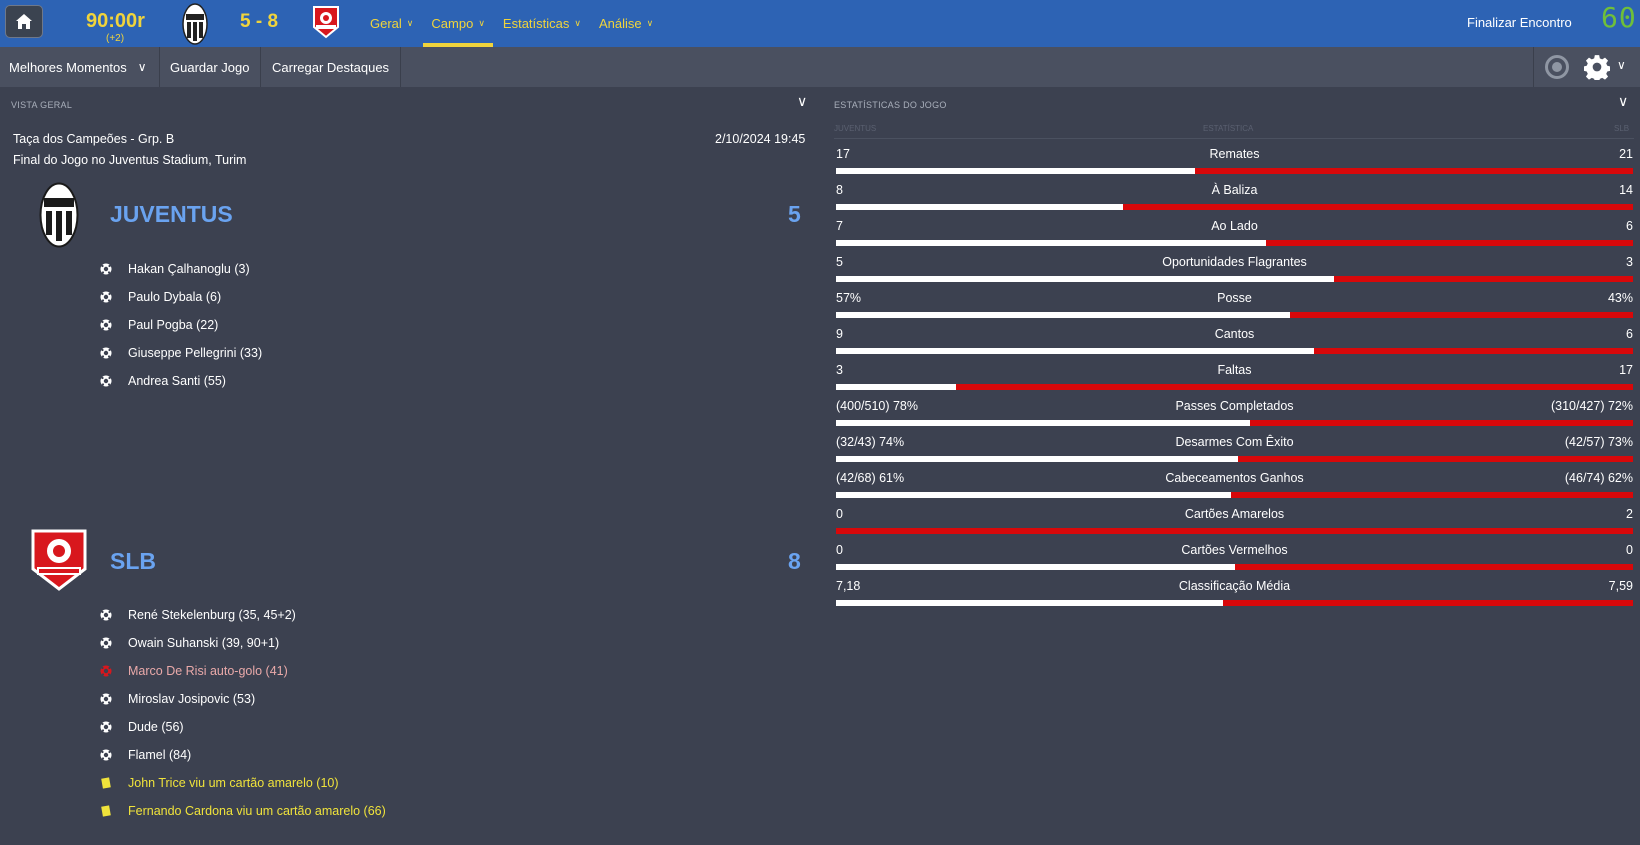 Image resolution: width=1640 pixels, height=845 pixels. What do you see at coordinates (870, 442) in the screenshot?
I see `stat-home-value: (32/43) 74%` at bounding box center [870, 442].